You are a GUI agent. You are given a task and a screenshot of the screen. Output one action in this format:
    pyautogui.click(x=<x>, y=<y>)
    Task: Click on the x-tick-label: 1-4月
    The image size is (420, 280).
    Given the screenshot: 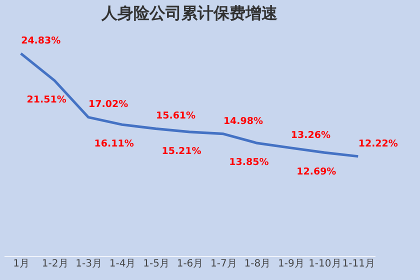 What is the action you would take?
    pyautogui.click(x=122, y=264)
    